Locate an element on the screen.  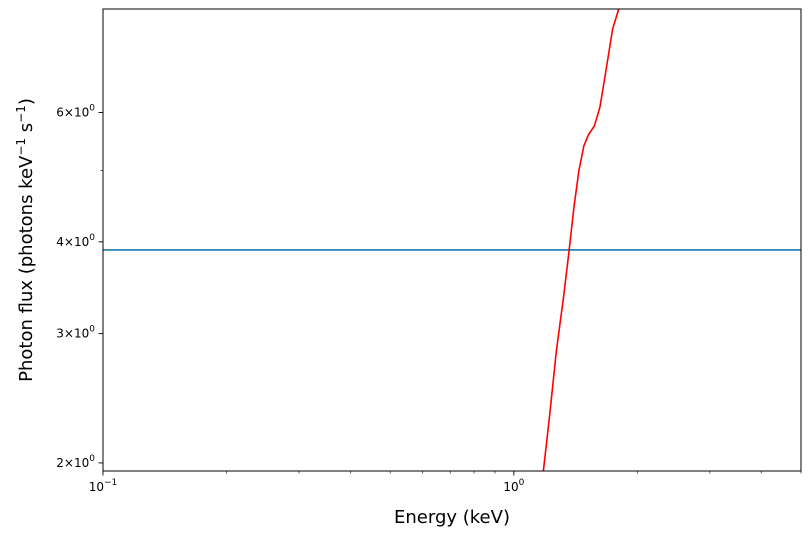
y-tick-label: 2×100 is located at coordinates (75, 462).